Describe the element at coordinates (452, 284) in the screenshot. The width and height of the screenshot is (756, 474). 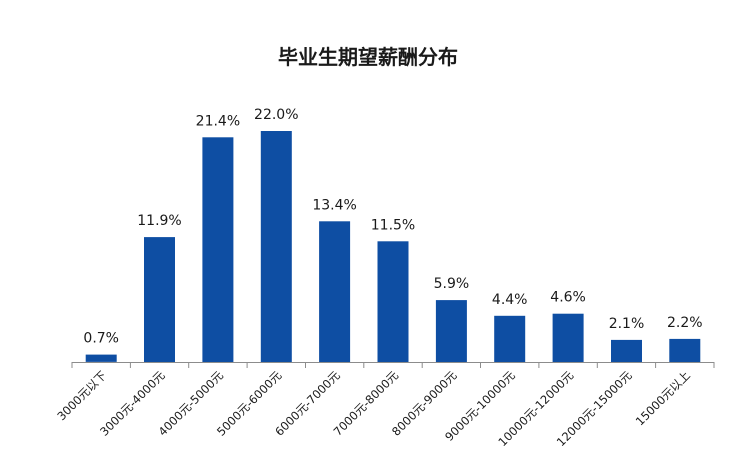
I see `data-label-6: 5.9%` at that location.